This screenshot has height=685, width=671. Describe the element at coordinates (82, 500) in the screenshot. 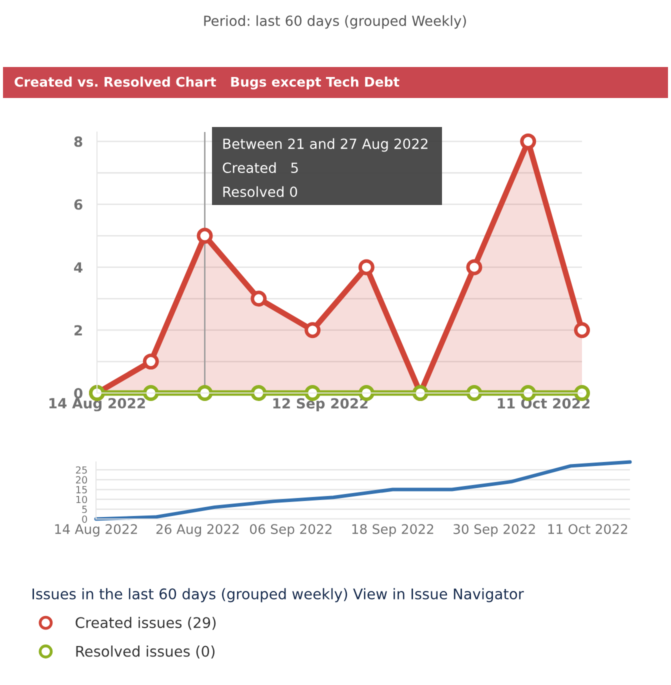

I see `y-tick-label: 10` at that location.